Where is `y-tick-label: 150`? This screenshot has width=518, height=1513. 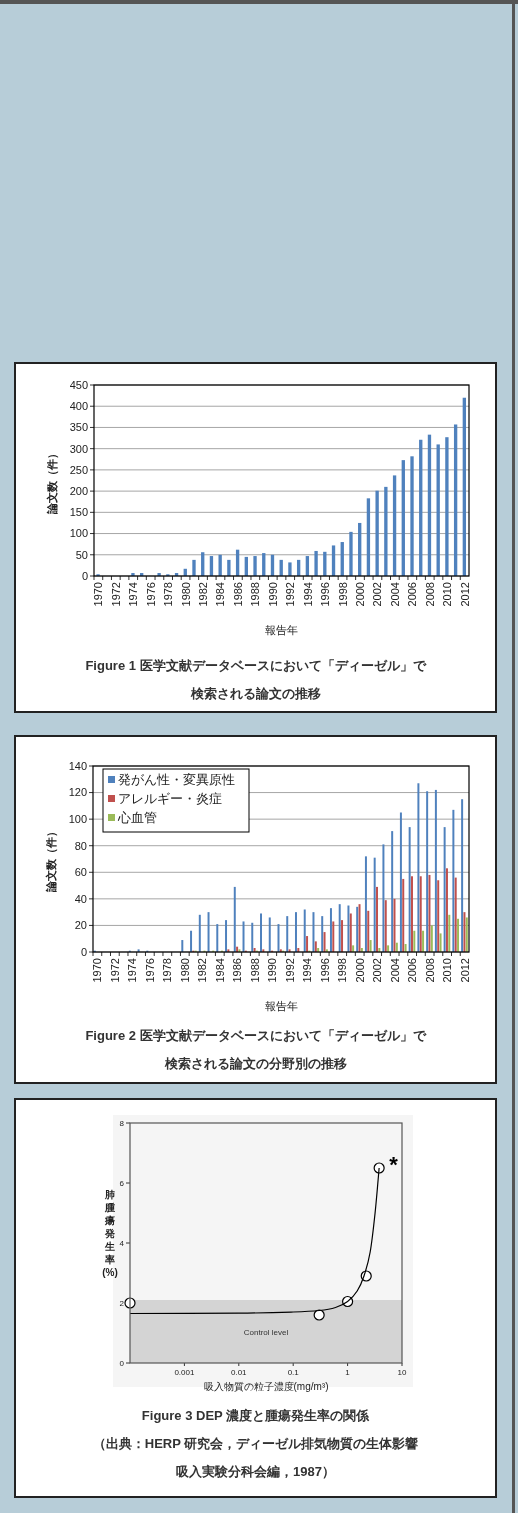 y-tick-label: 150 is located at coordinates (78, 512).